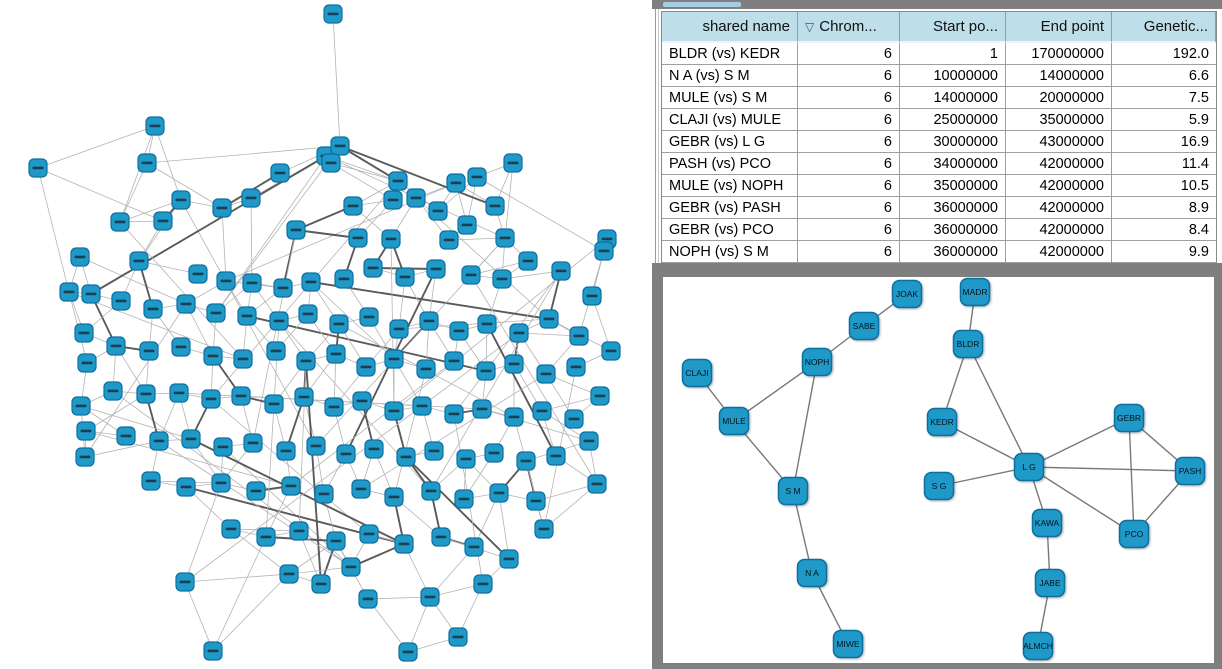  I want to click on table-cell: 25000000, so click(953, 120).